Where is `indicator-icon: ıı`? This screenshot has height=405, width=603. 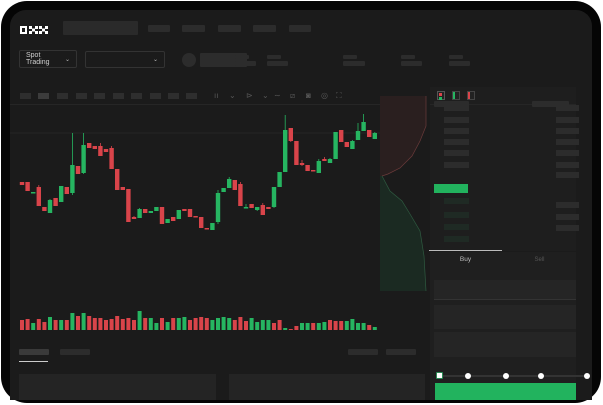 indicator-icon: ıı is located at coordinates (216, 95).